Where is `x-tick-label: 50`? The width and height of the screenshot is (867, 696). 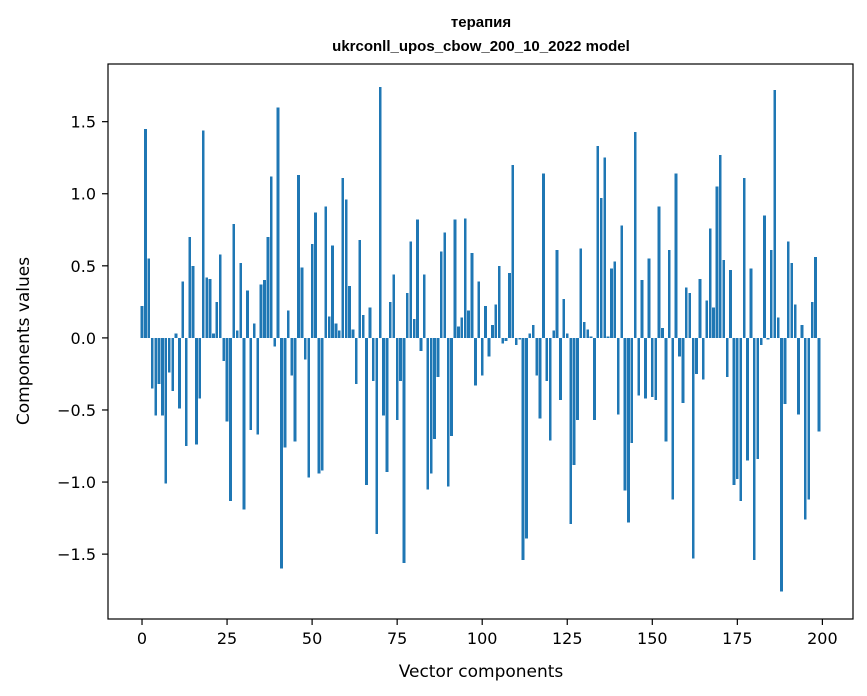
x-tick-label: 50 is located at coordinates (312, 638).